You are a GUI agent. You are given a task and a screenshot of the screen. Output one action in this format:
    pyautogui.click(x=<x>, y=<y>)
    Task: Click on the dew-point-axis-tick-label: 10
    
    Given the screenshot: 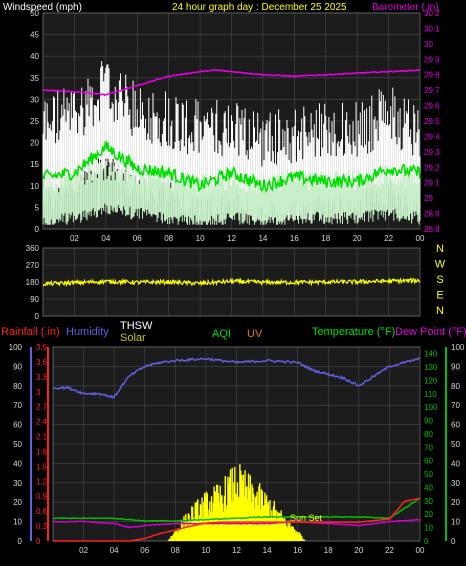 What is the action you would take?
    pyautogui.click(x=455, y=522)
    